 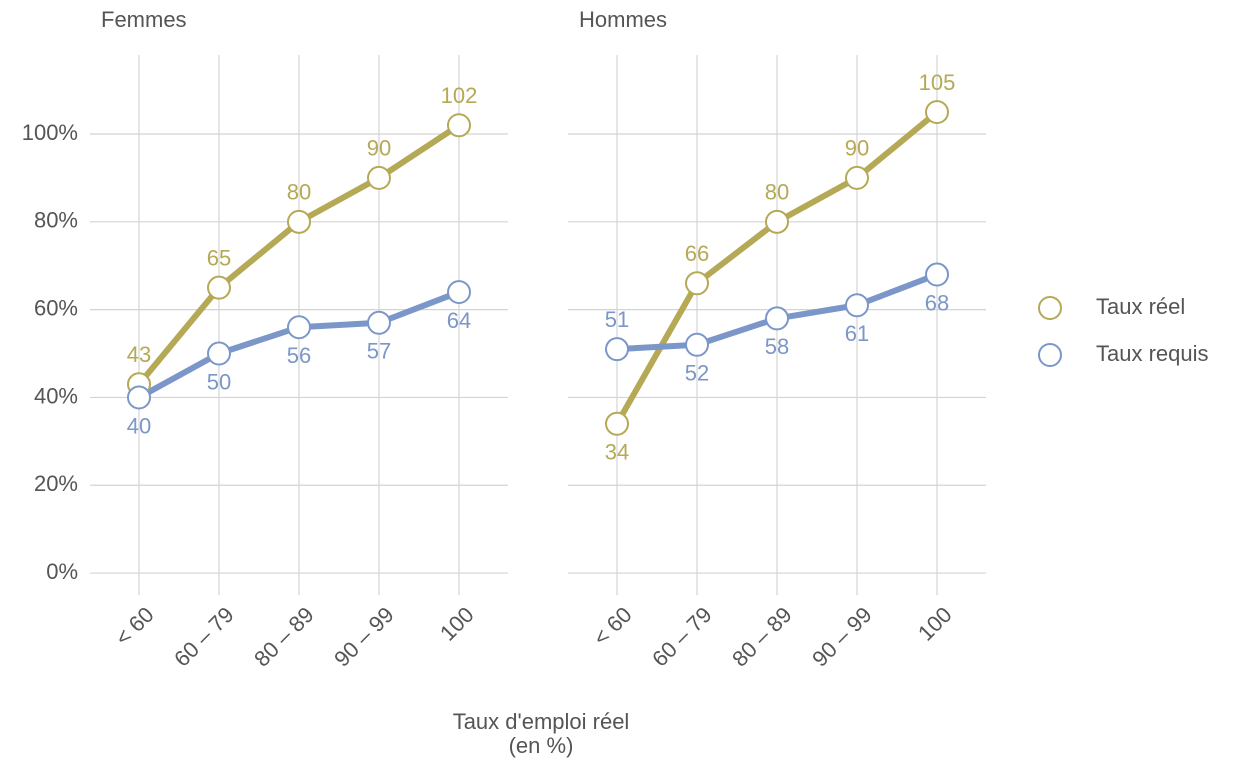 What do you see at coordinates (56, 307) in the screenshot?
I see `y-tick-label: 60%` at bounding box center [56, 307].